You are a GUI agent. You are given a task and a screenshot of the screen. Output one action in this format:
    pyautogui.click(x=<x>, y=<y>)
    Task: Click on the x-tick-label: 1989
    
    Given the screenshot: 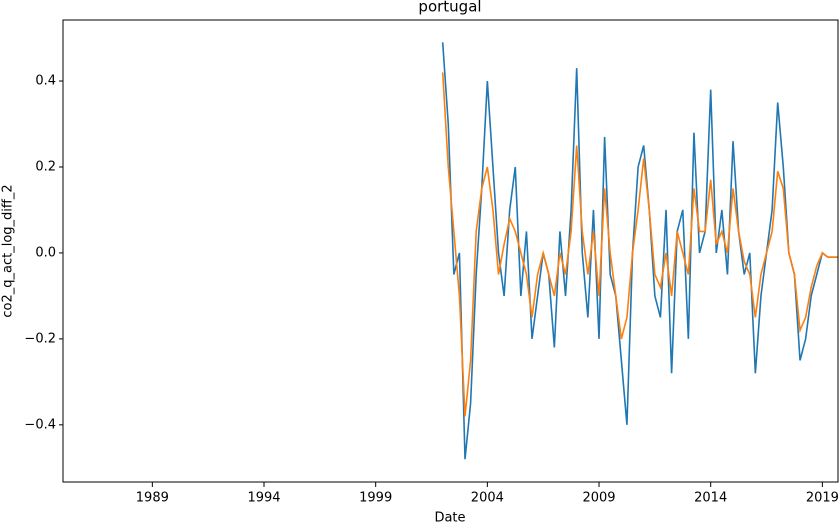 What is the action you would take?
    pyautogui.click(x=152, y=498)
    